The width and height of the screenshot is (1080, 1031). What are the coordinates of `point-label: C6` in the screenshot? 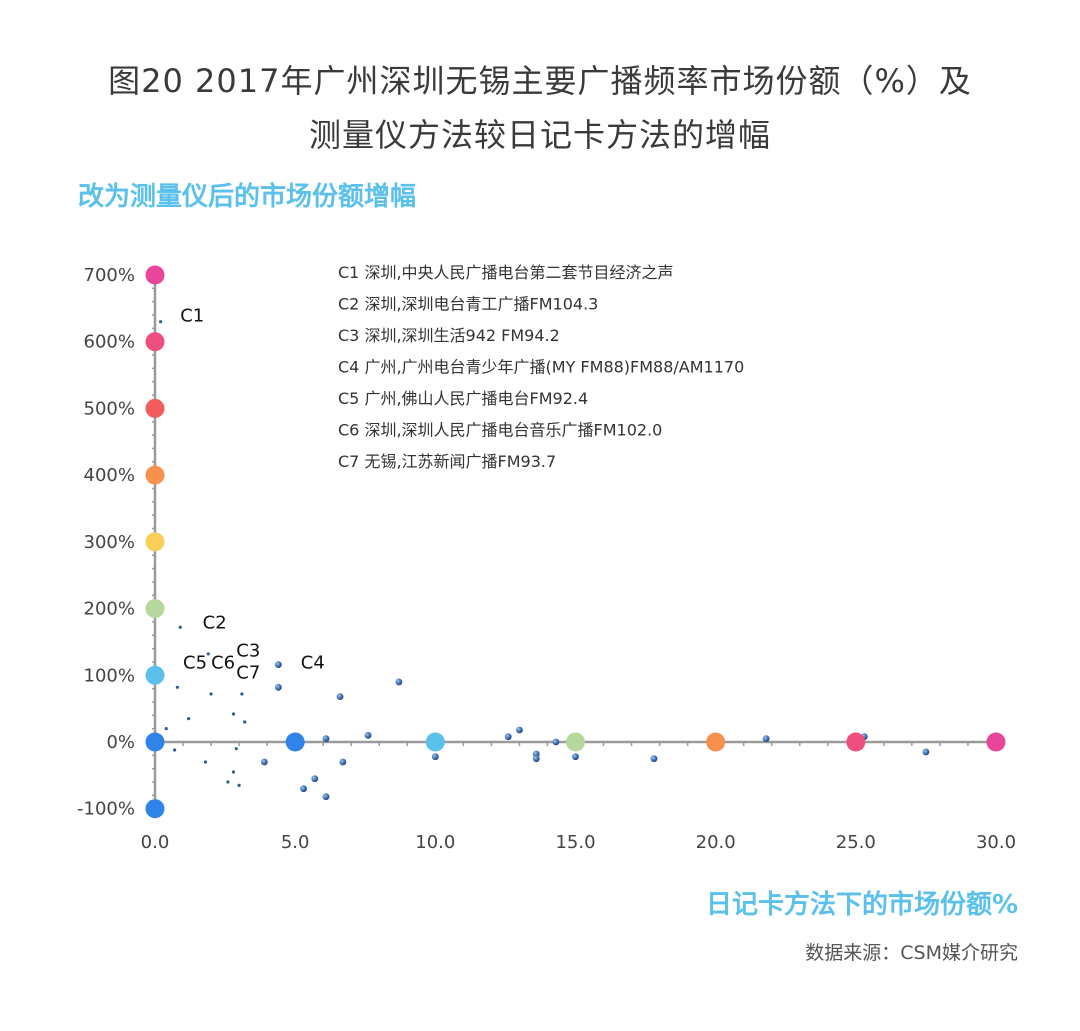 It's located at (223, 663).